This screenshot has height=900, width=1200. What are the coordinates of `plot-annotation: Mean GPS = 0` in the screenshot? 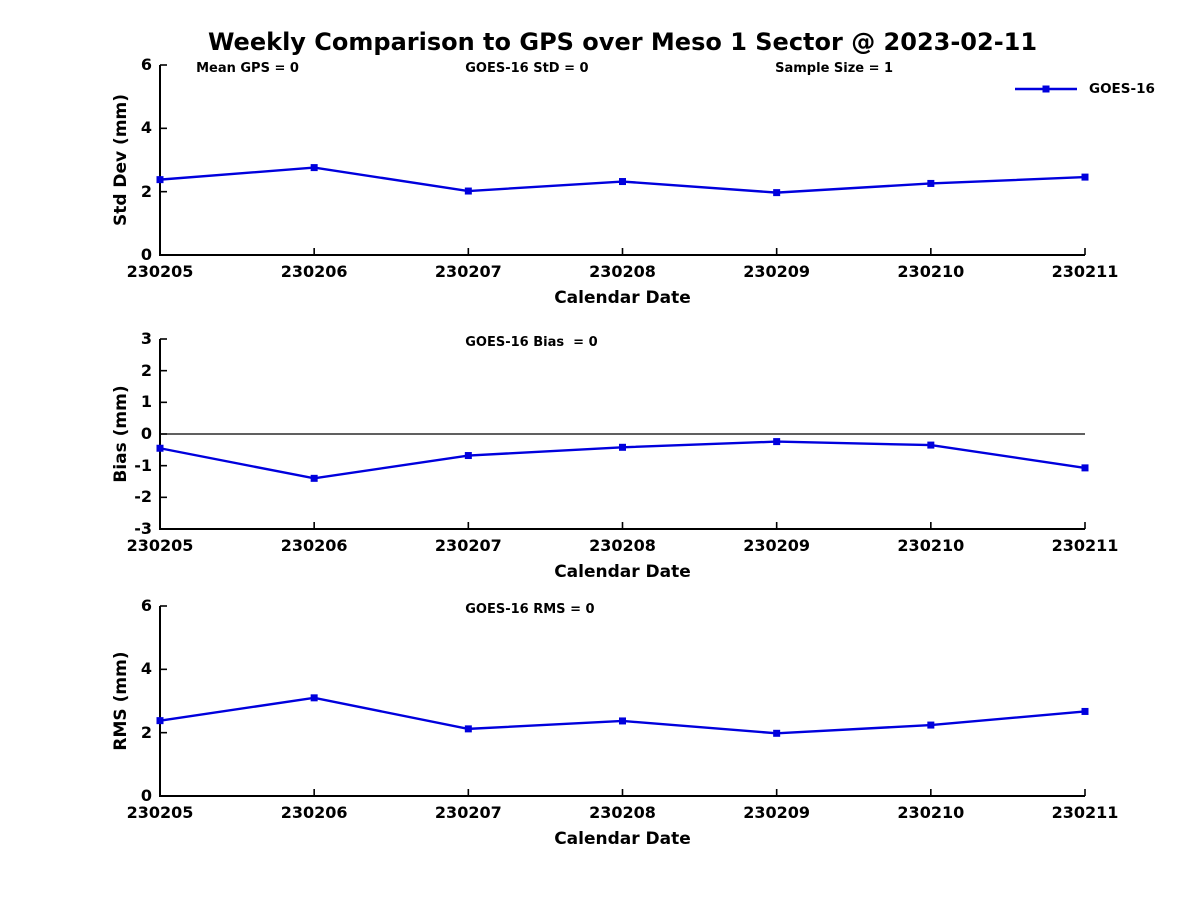 It's located at (247, 68).